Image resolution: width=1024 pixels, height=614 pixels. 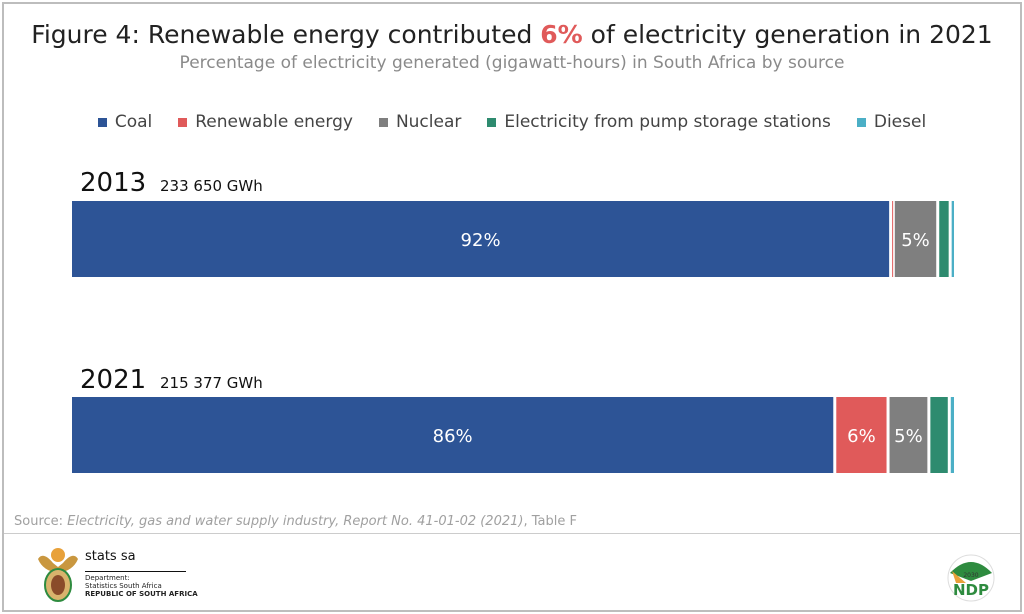 I want to click on data-label: 6%, so click(x=861, y=436).